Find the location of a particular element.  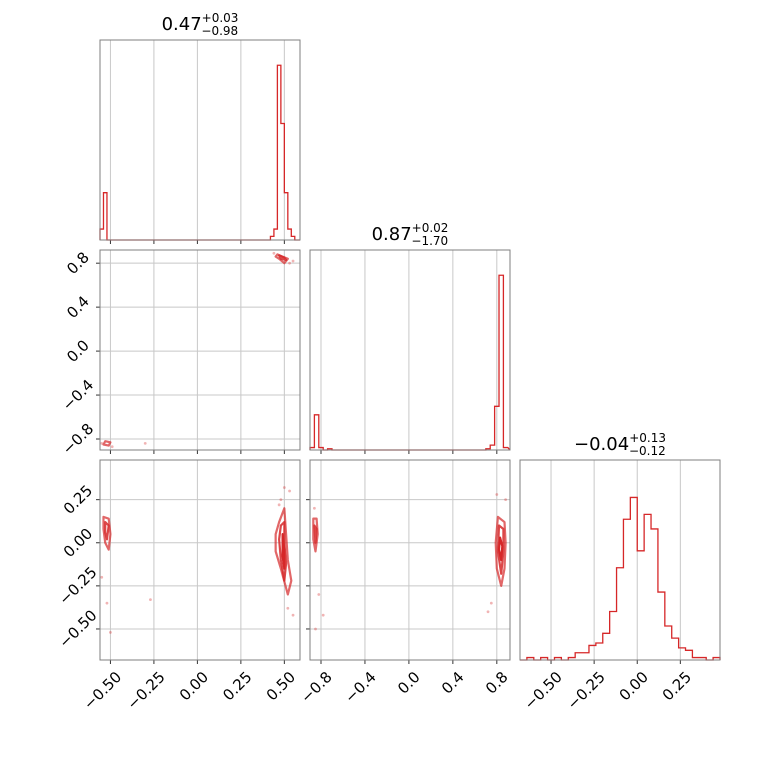

y-tick-label: 0.0 is located at coordinates (78, 351).